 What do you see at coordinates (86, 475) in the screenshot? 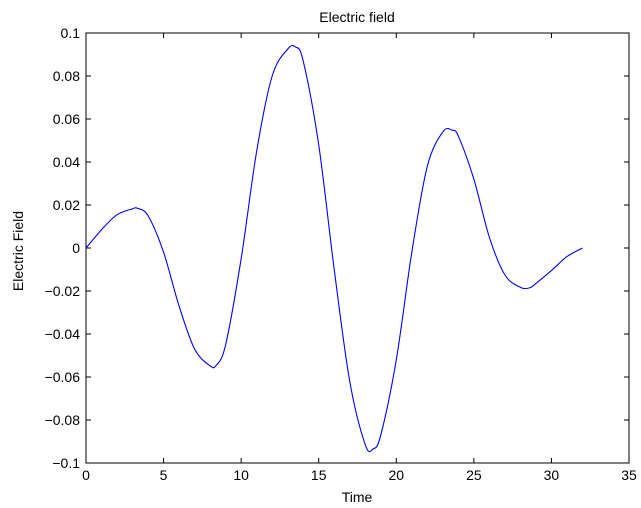
I see `x-tick-label: 0` at bounding box center [86, 475].